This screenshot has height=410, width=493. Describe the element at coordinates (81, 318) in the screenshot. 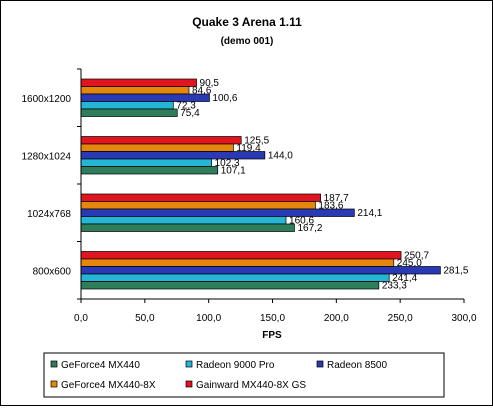

I see `x-tick-label: 0,0` at that location.